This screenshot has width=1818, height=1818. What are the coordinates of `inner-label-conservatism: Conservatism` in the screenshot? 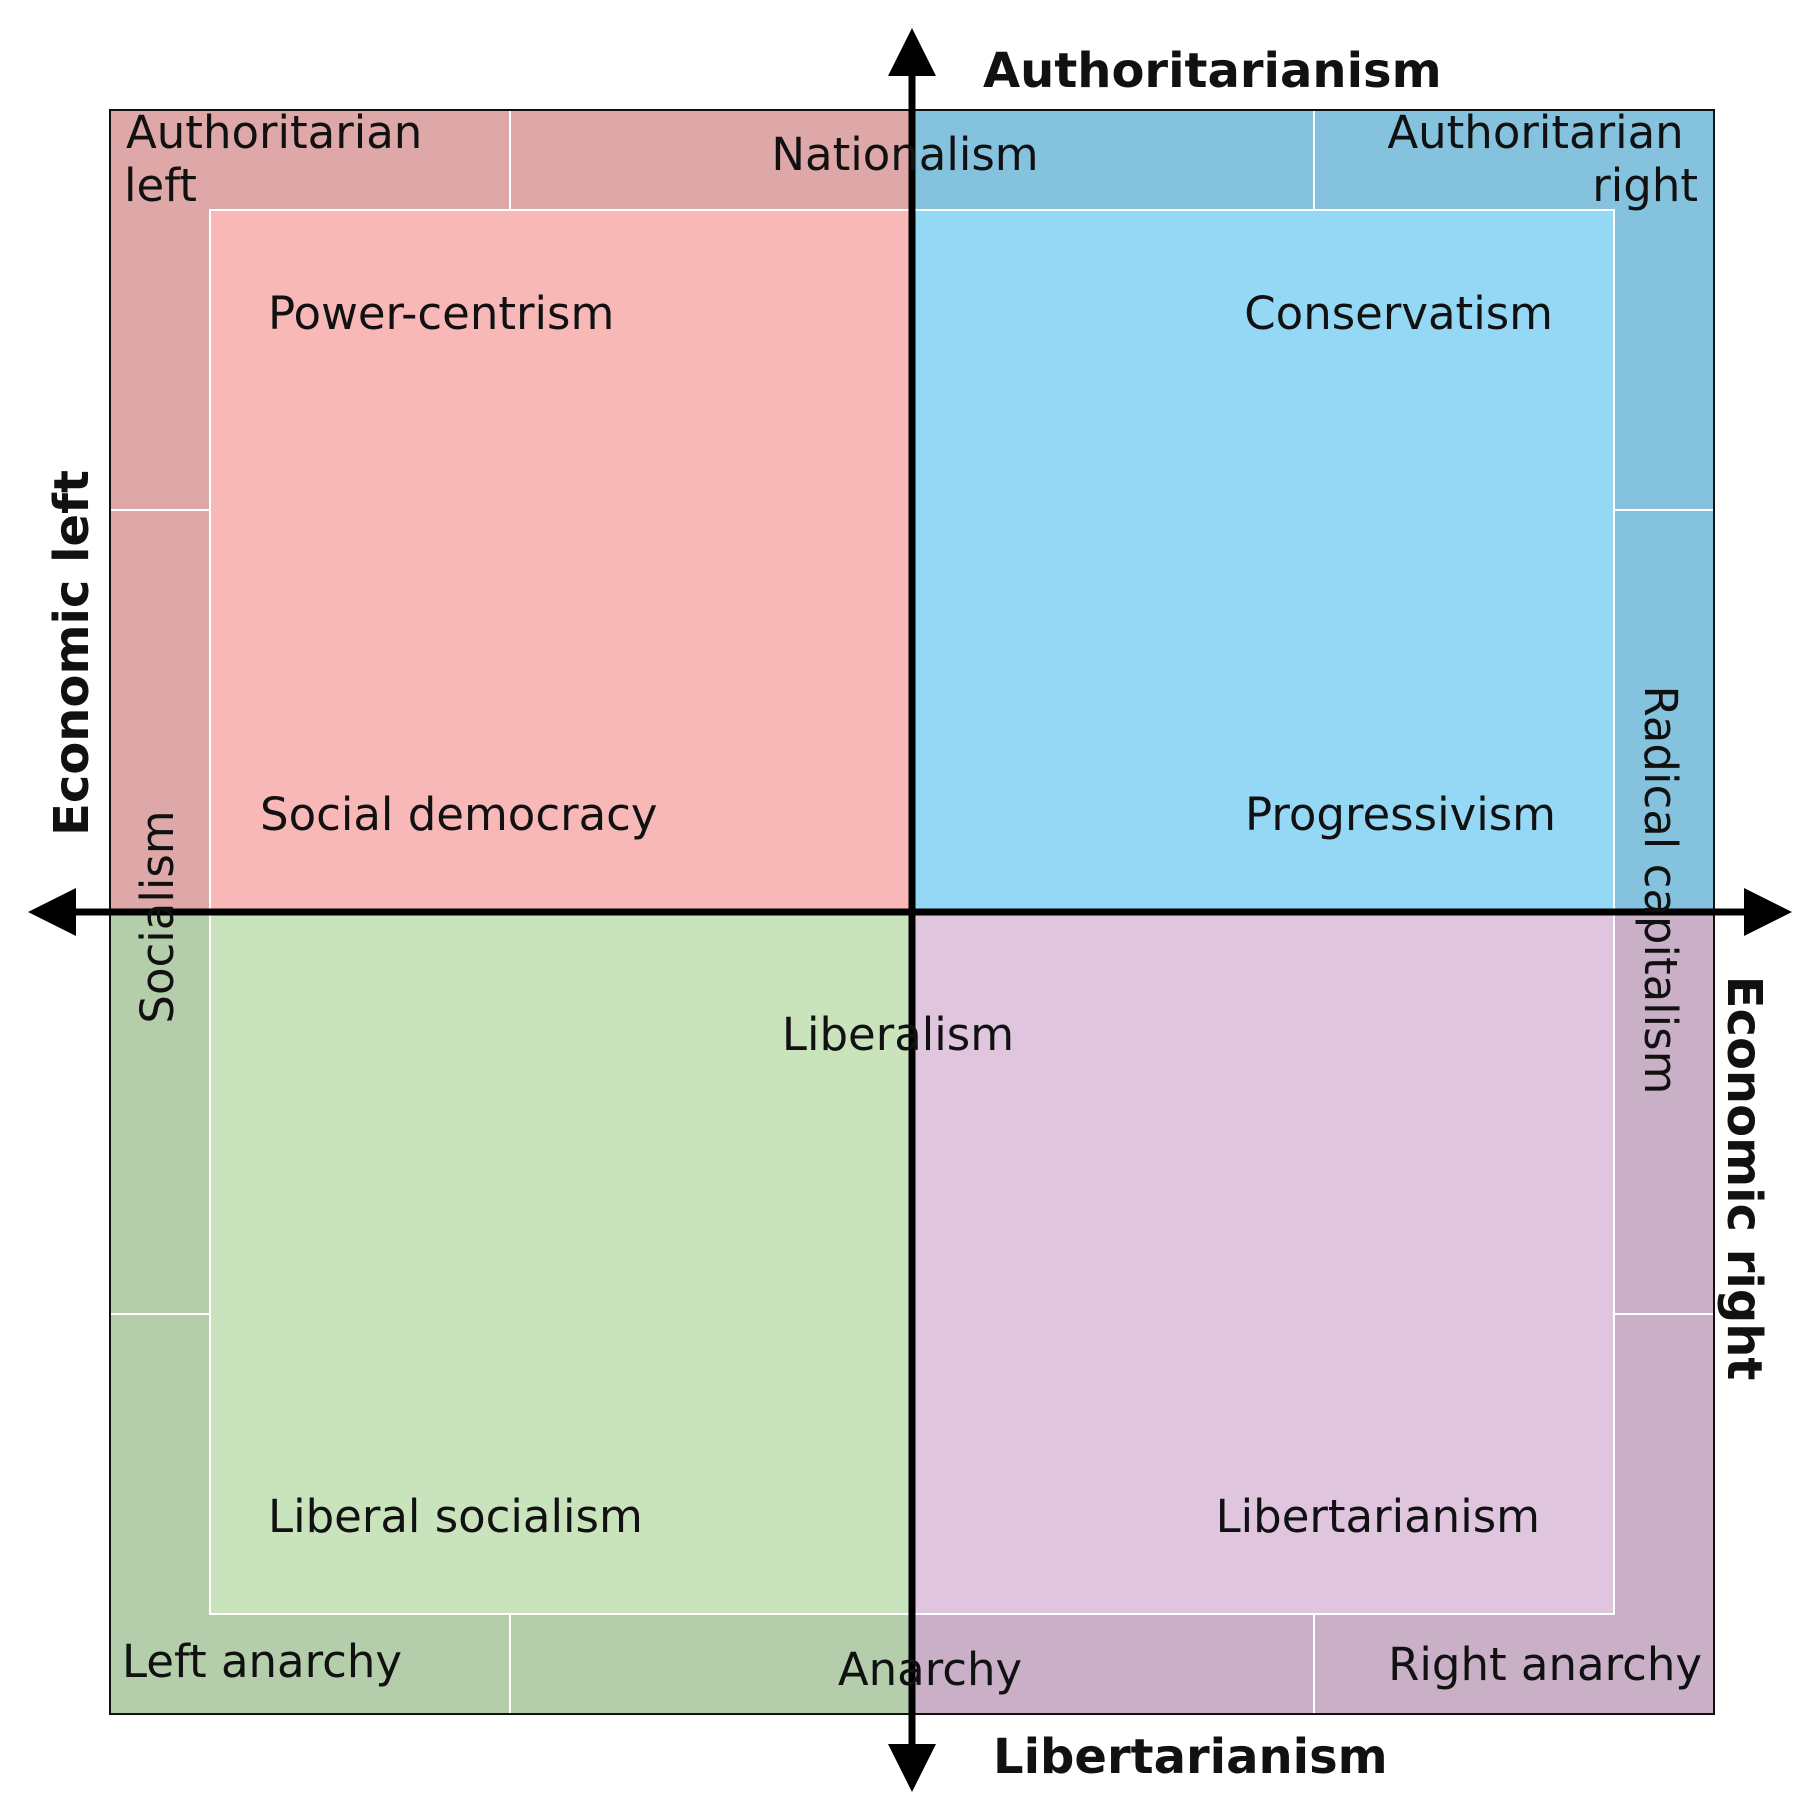 It's located at (1398, 313).